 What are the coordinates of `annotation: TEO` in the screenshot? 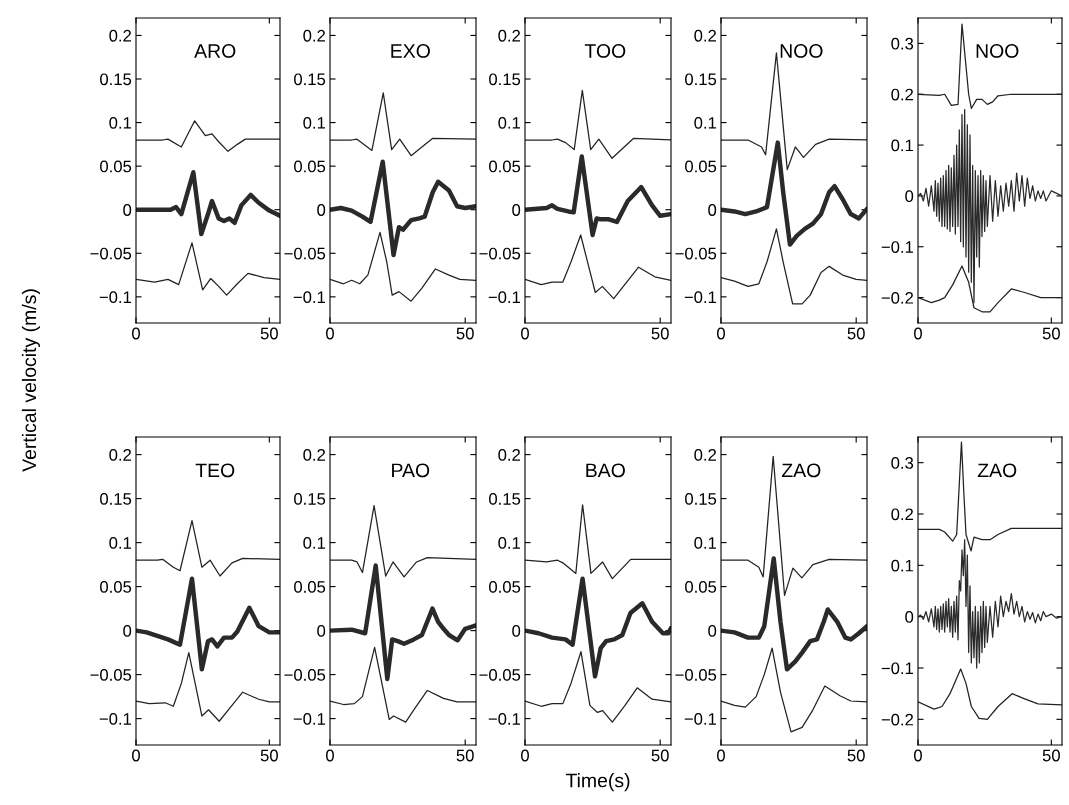 It's located at (215, 470).